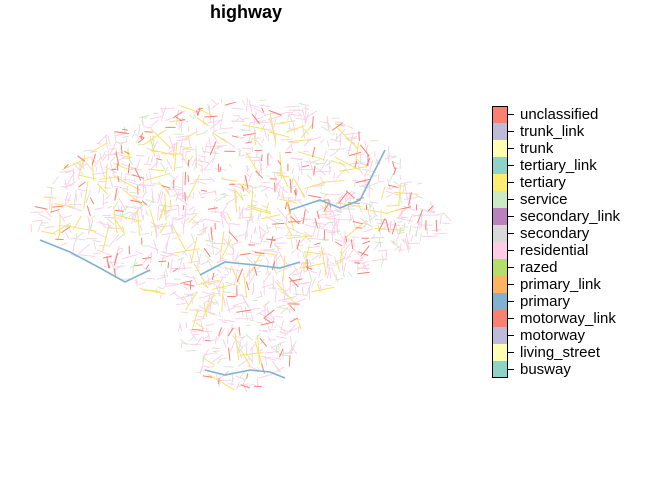 The image size is (672, 480). What do you see at coordinates (577, 352) in the screenshot?
I see `legend-item: living_street` at bounding box center [577, 352].